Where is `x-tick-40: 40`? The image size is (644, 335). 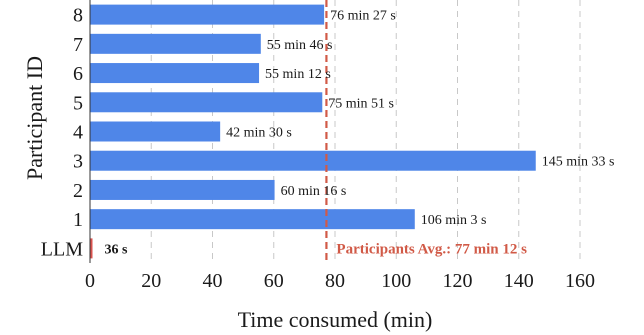 x-tick-40: 40 is located at coordinates (213, 281).